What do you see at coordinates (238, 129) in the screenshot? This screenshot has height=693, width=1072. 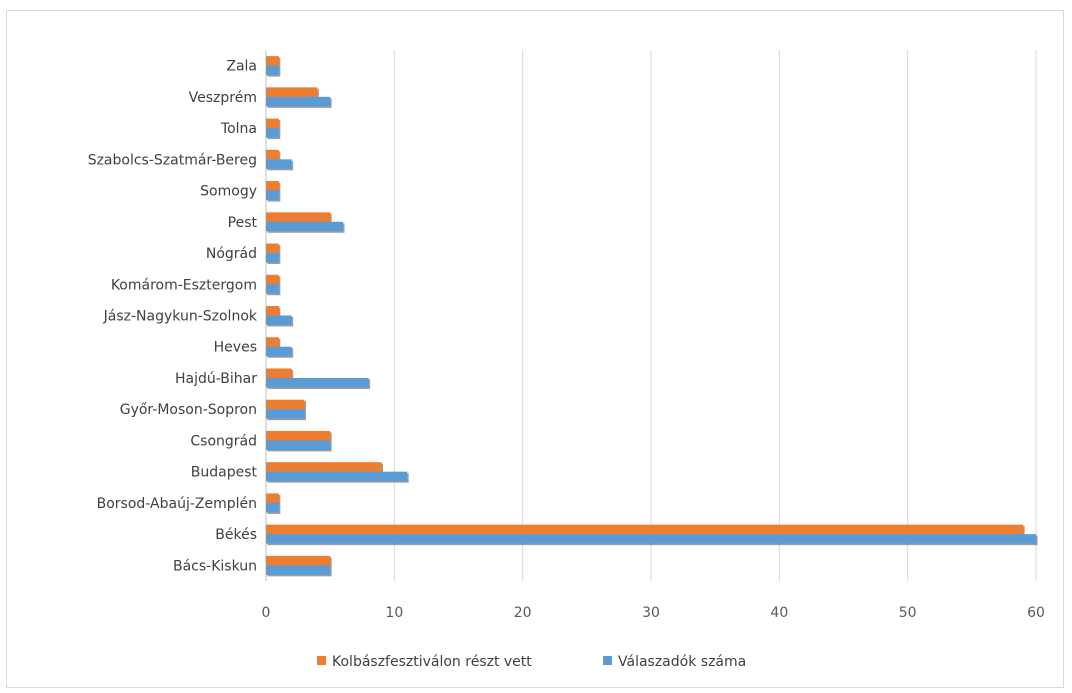 I see `category-label: Tolna` at bounding box center [238, 129].